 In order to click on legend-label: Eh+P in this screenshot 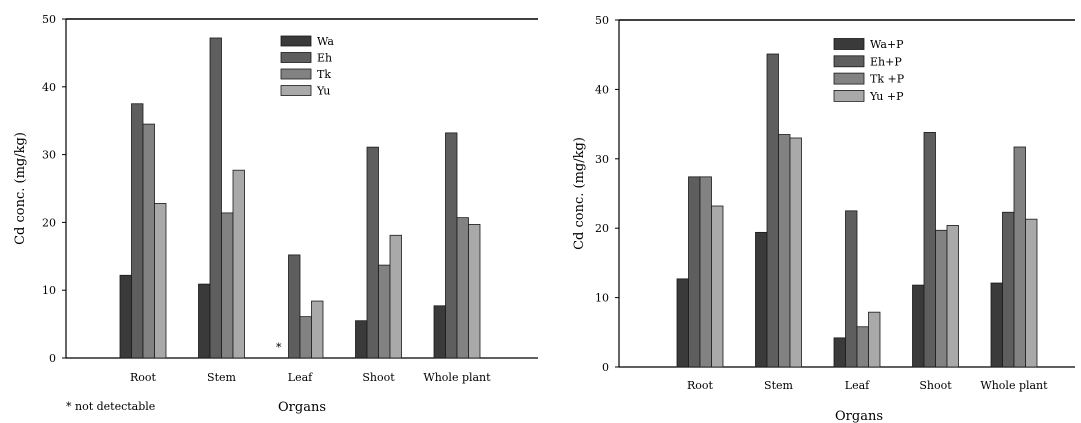, I will do `click(886, 61)`.